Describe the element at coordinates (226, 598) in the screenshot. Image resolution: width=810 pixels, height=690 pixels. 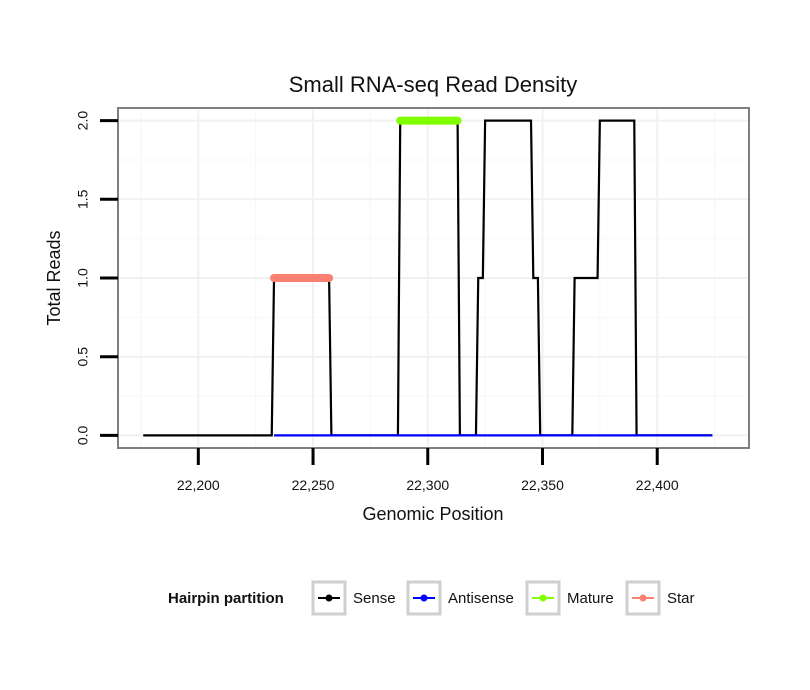
I see `legend-title: Hairpin partition` at that location.